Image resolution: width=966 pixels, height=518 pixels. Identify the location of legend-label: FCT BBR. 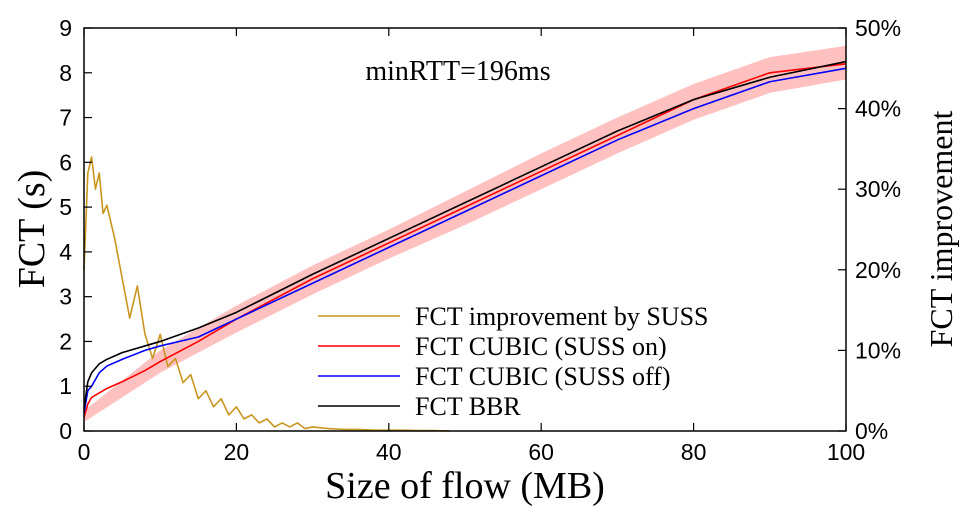
(468, 406).